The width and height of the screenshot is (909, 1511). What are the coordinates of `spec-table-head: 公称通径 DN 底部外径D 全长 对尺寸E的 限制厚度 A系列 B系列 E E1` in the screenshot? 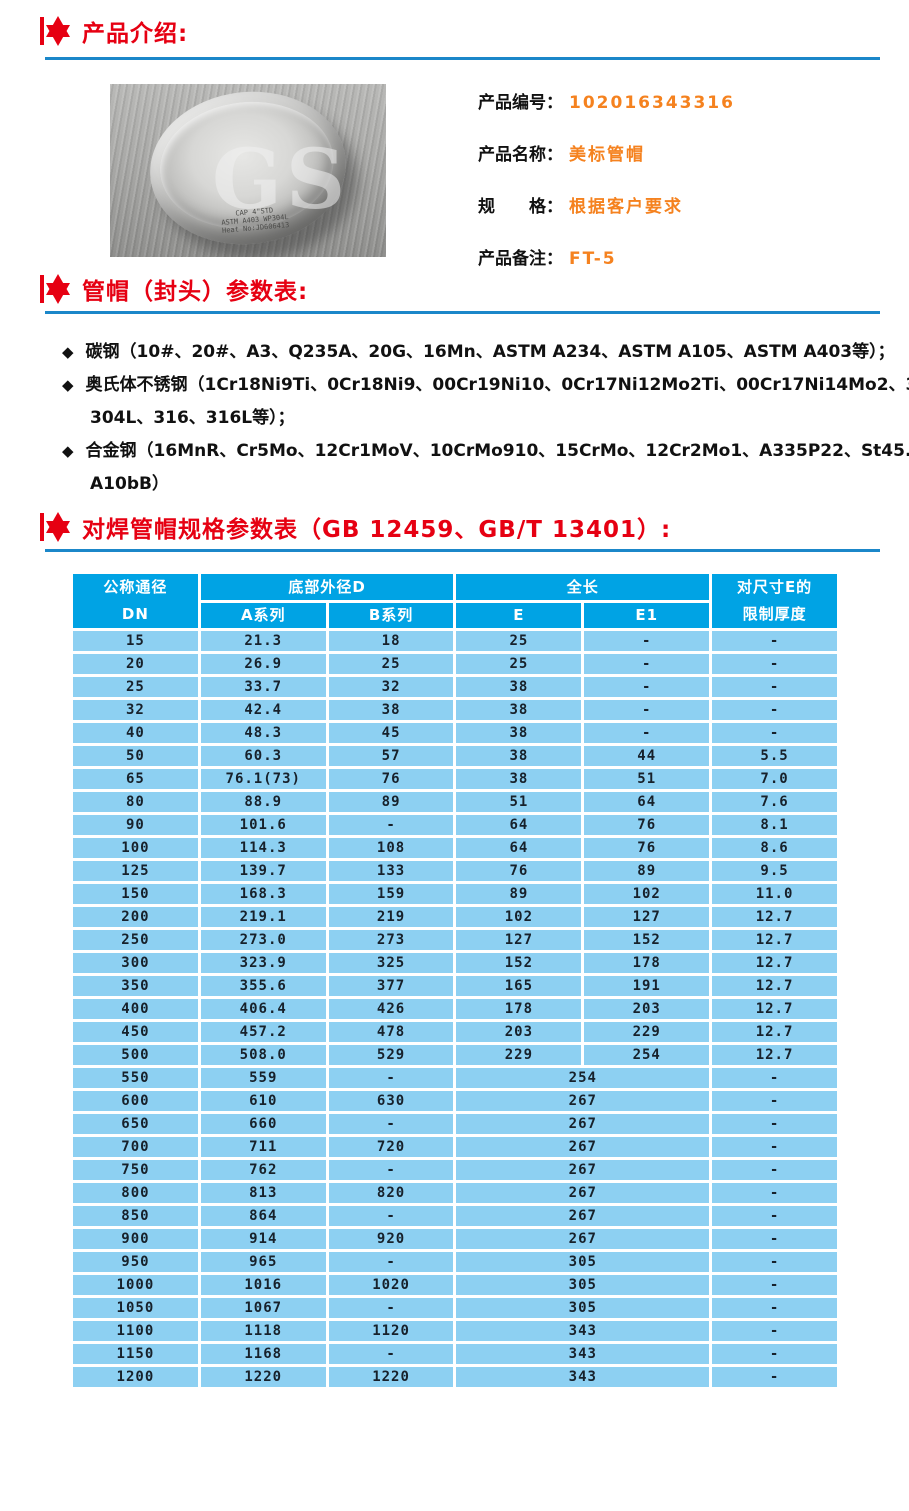 It's located at (455, 601).